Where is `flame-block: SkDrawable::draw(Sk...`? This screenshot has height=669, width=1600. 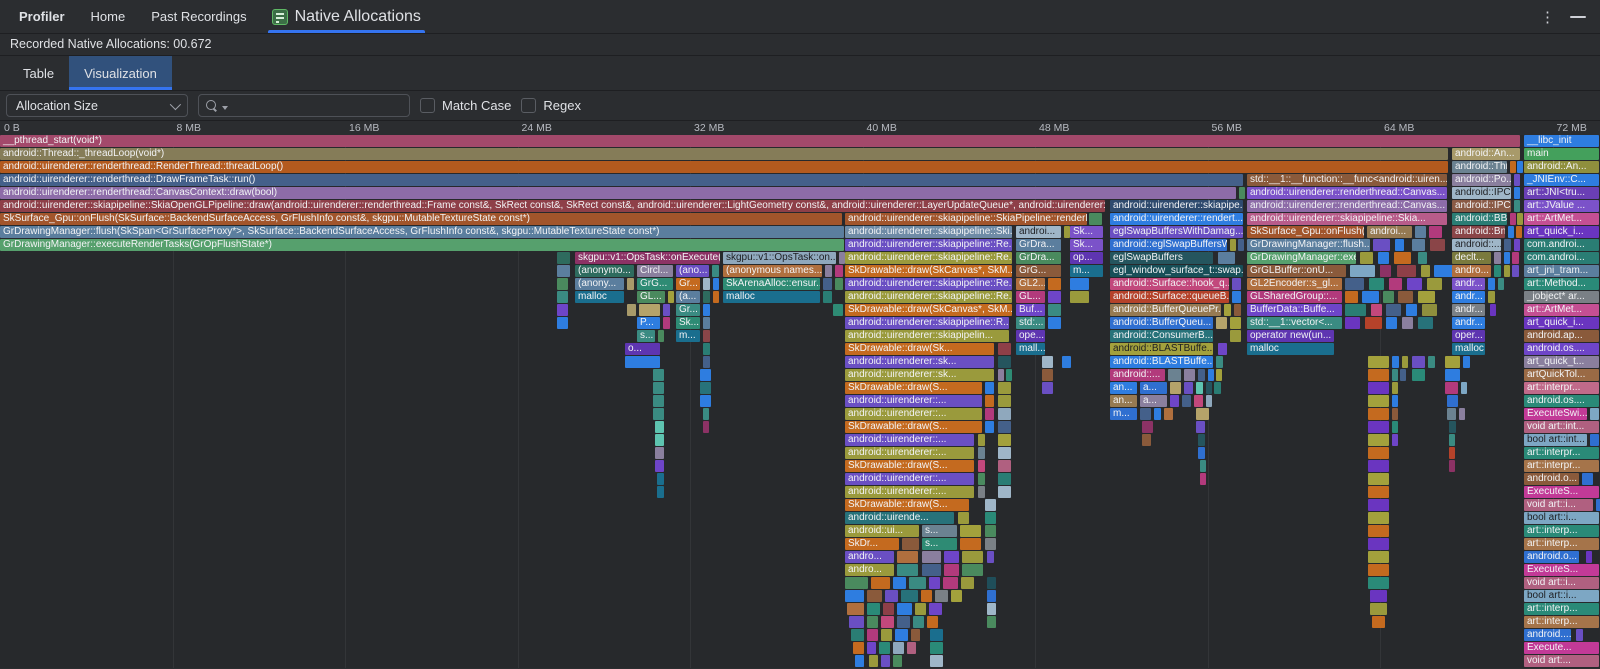 flame-block: SkDrawable::draw(Sk... is located at coordinates (919, 349).